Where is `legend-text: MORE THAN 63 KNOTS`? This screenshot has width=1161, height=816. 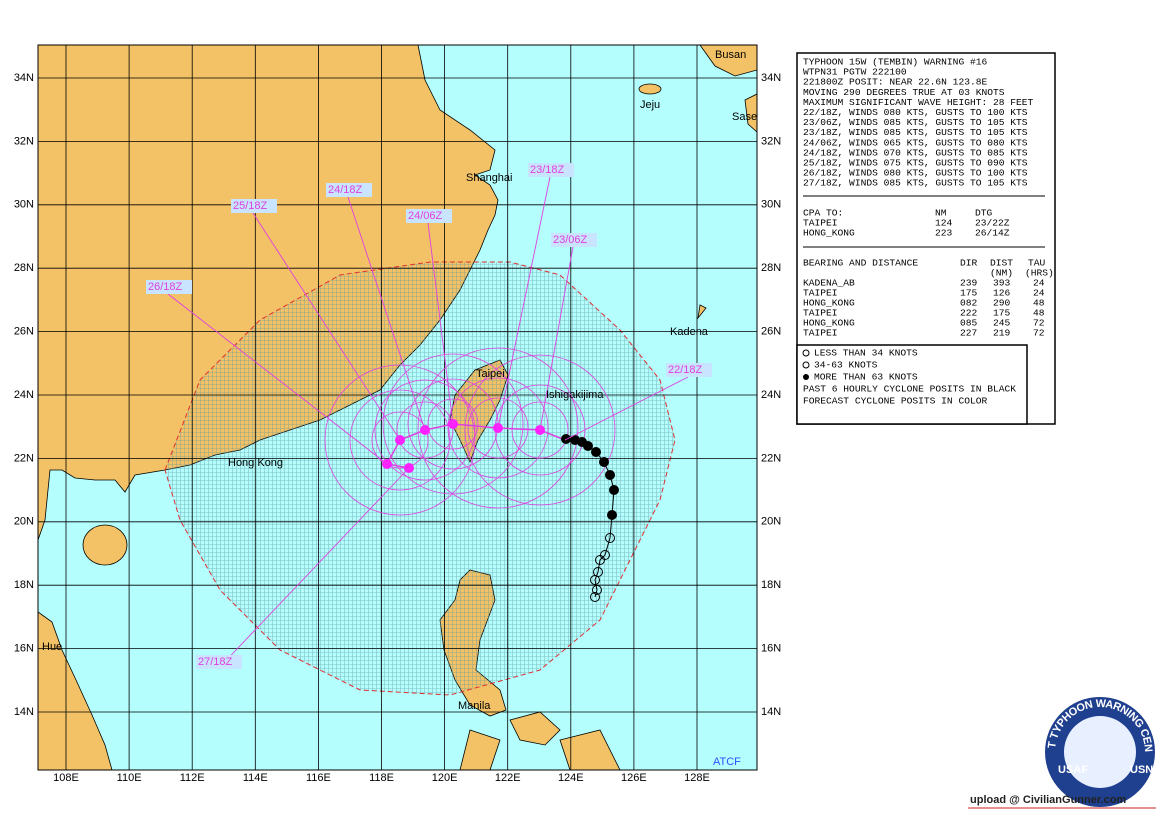
legend-text: MORE THAN 63 KNOTS is located at coordinates (866, 377).